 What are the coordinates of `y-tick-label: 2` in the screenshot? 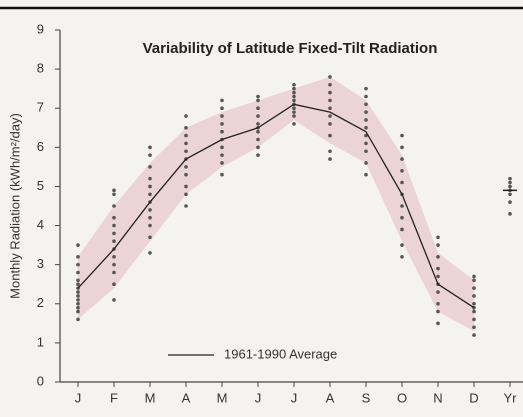 It's located at (40, 302).